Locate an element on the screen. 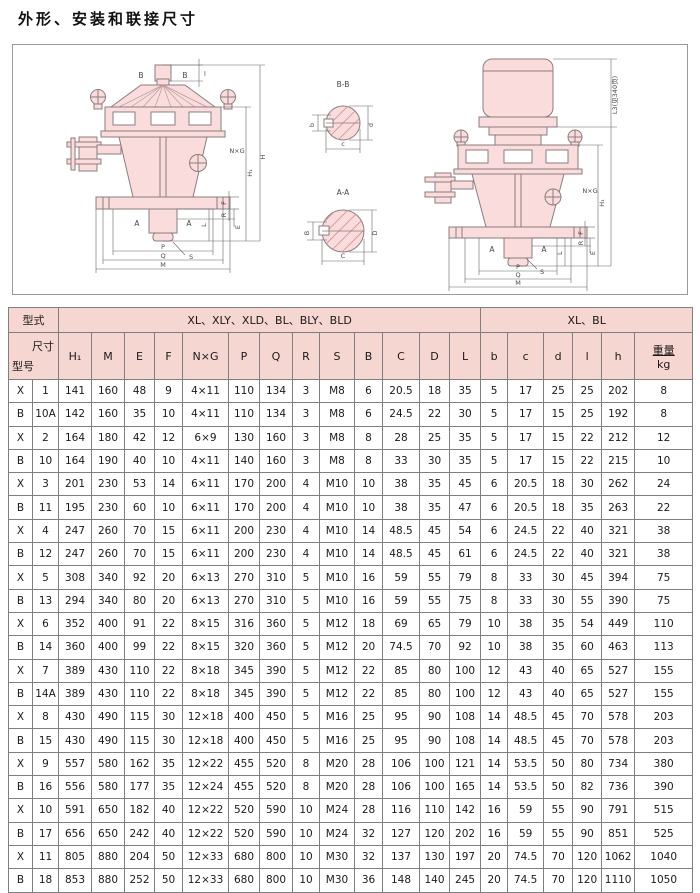  cell-value: 204 is located at coordinates (139, 857).